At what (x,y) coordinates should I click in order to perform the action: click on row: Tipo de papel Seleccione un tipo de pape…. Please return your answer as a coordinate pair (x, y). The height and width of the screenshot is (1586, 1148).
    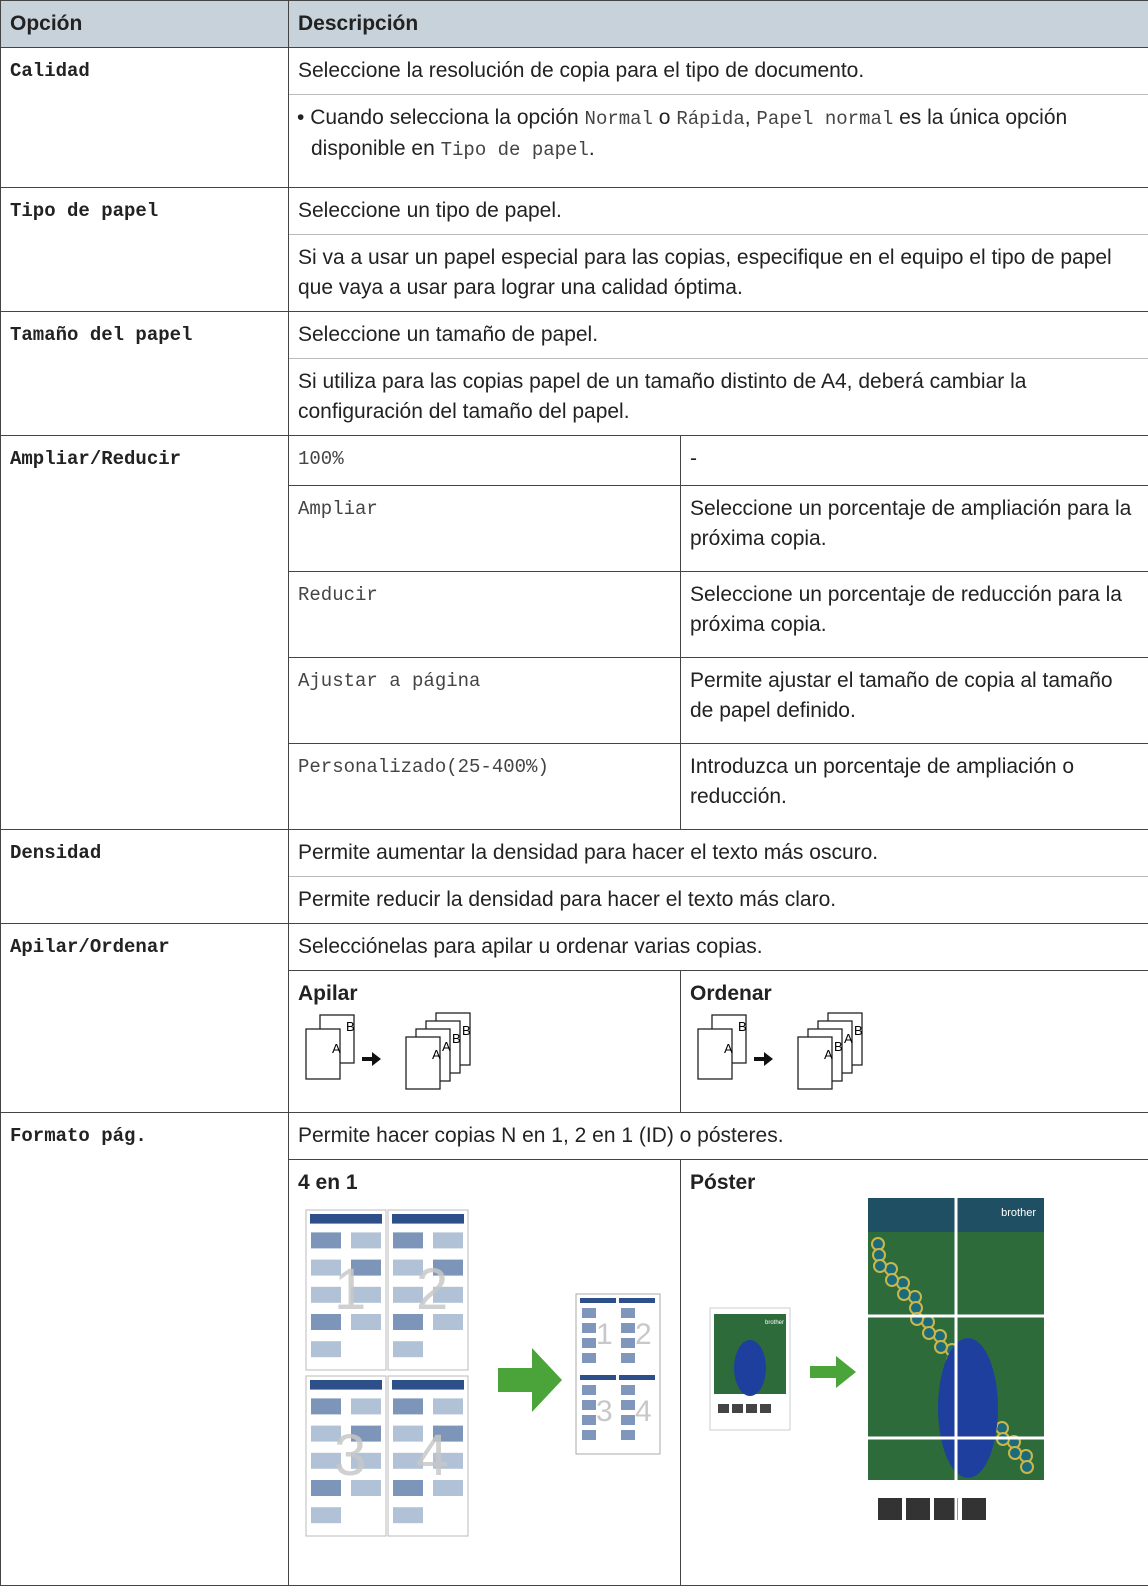
    Looking at the image, I should click on (574, 250).